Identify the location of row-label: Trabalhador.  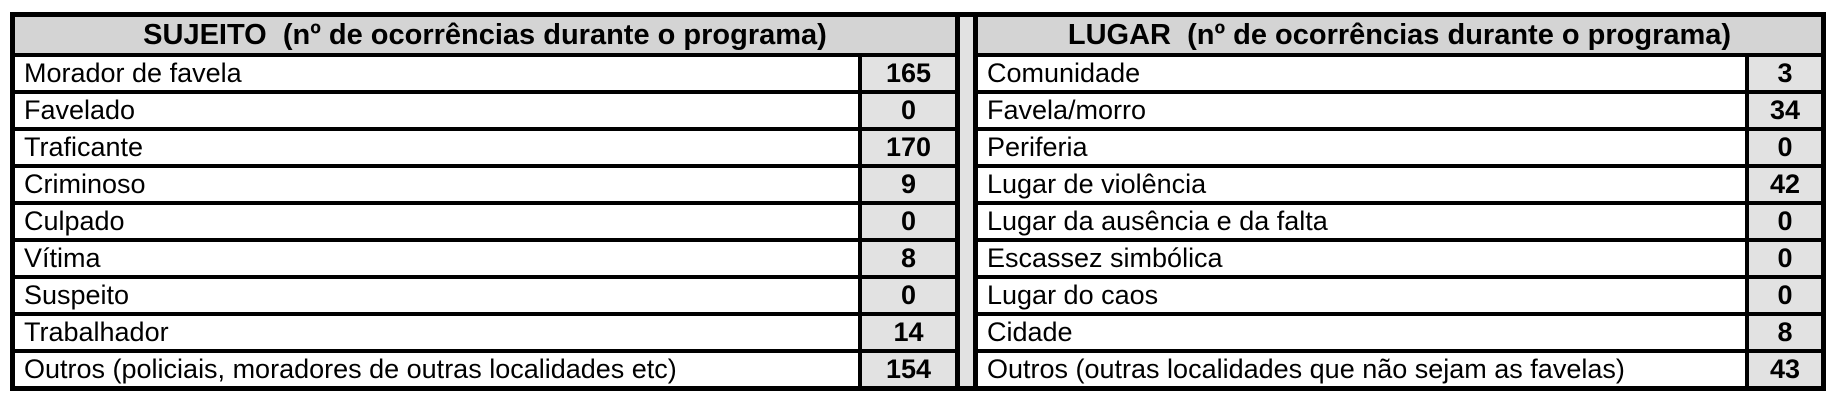
(96, 332).